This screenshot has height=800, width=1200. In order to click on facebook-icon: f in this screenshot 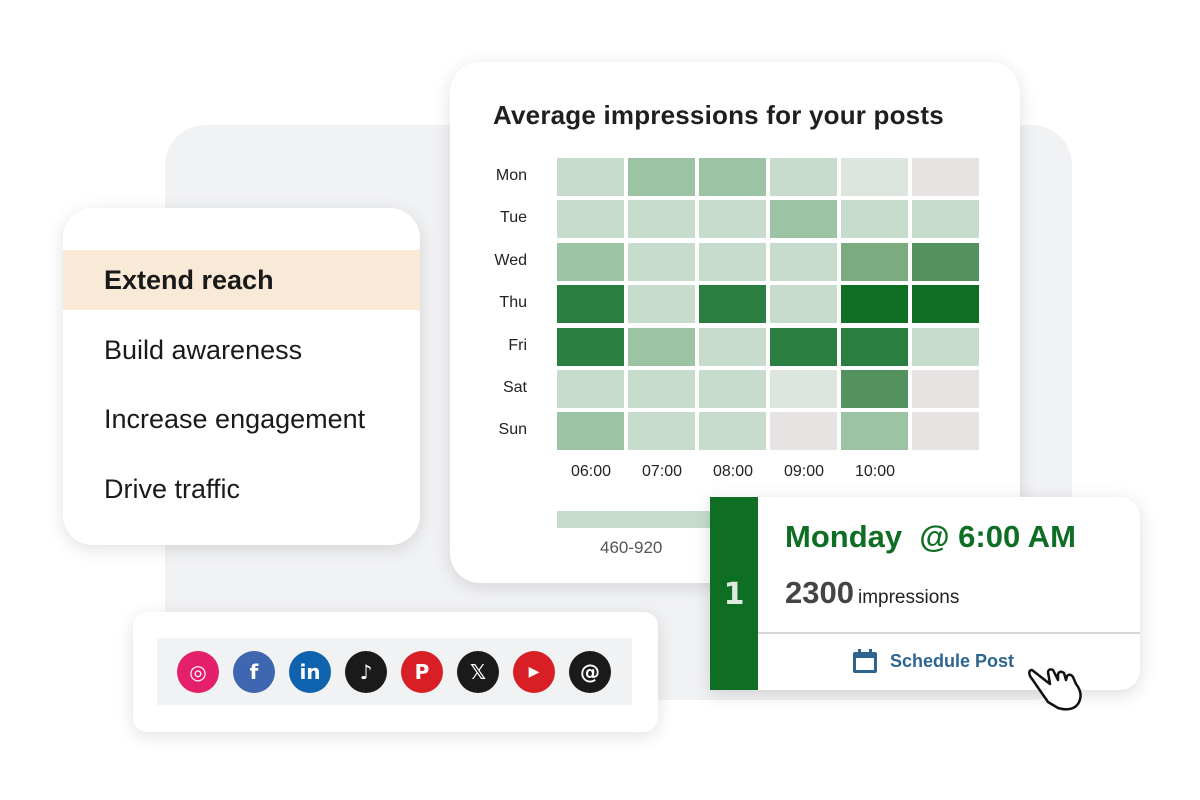, I will do `click(254, 671)`.